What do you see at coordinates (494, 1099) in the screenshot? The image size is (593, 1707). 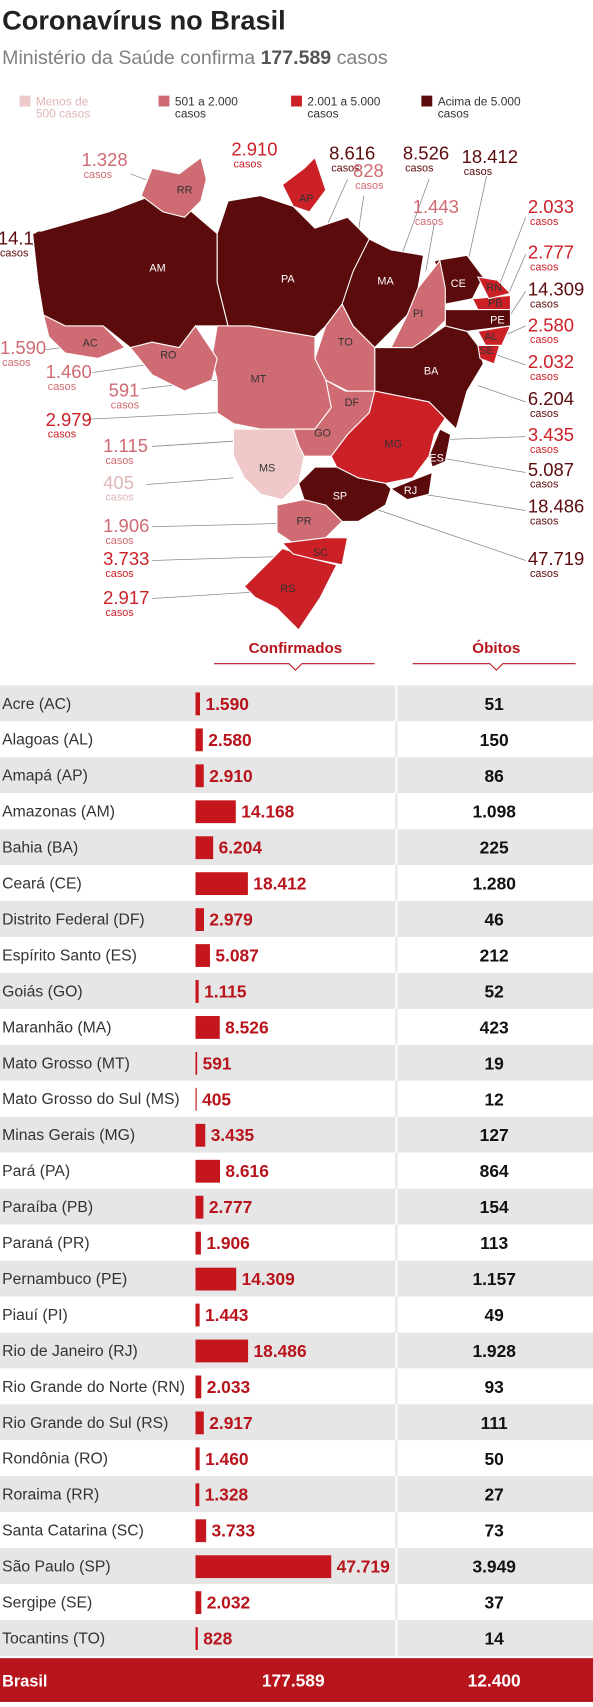 I see `deaths: 12` at bounding box center [494, 1099].